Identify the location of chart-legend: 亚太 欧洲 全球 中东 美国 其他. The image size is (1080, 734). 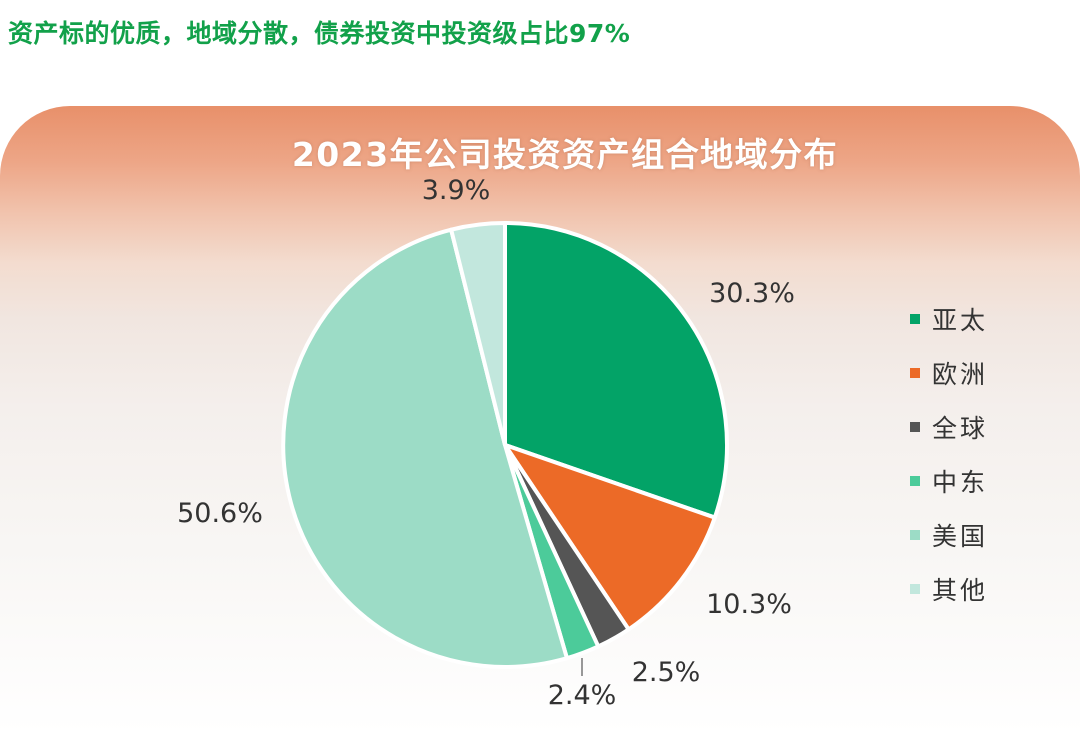
(949, 454).